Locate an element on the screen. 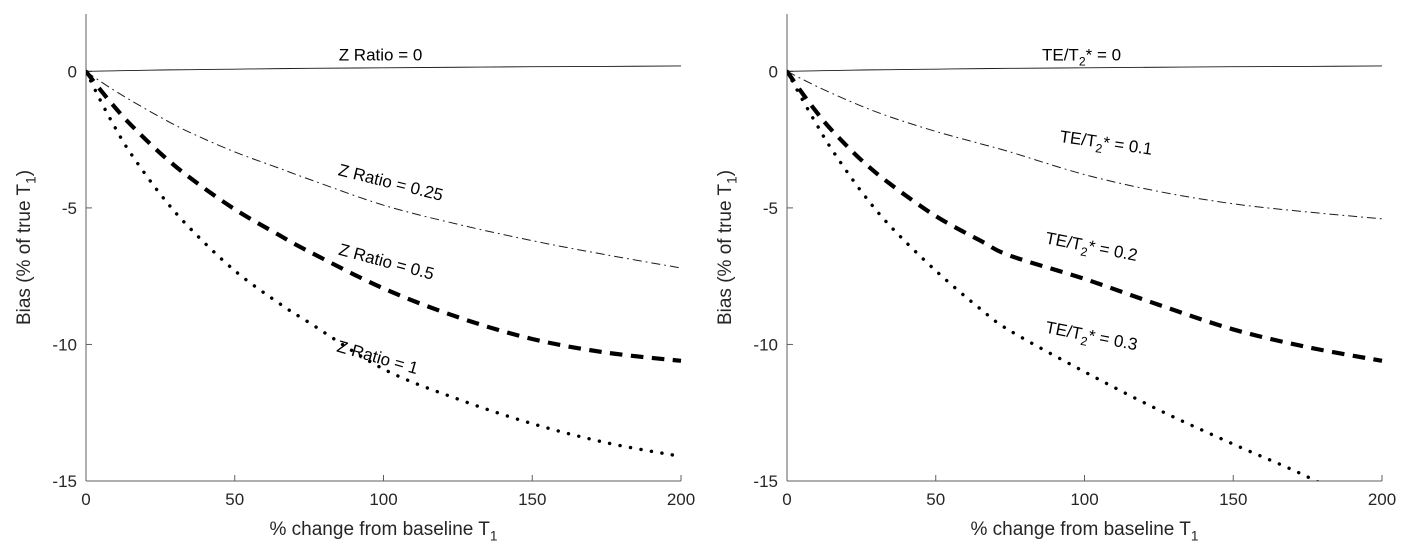 The height and width of the screenshot is (560, 1414). curve-label-te-t2-0.1: TE/T2* = 0.1 is located at coordinates (1106, 145).